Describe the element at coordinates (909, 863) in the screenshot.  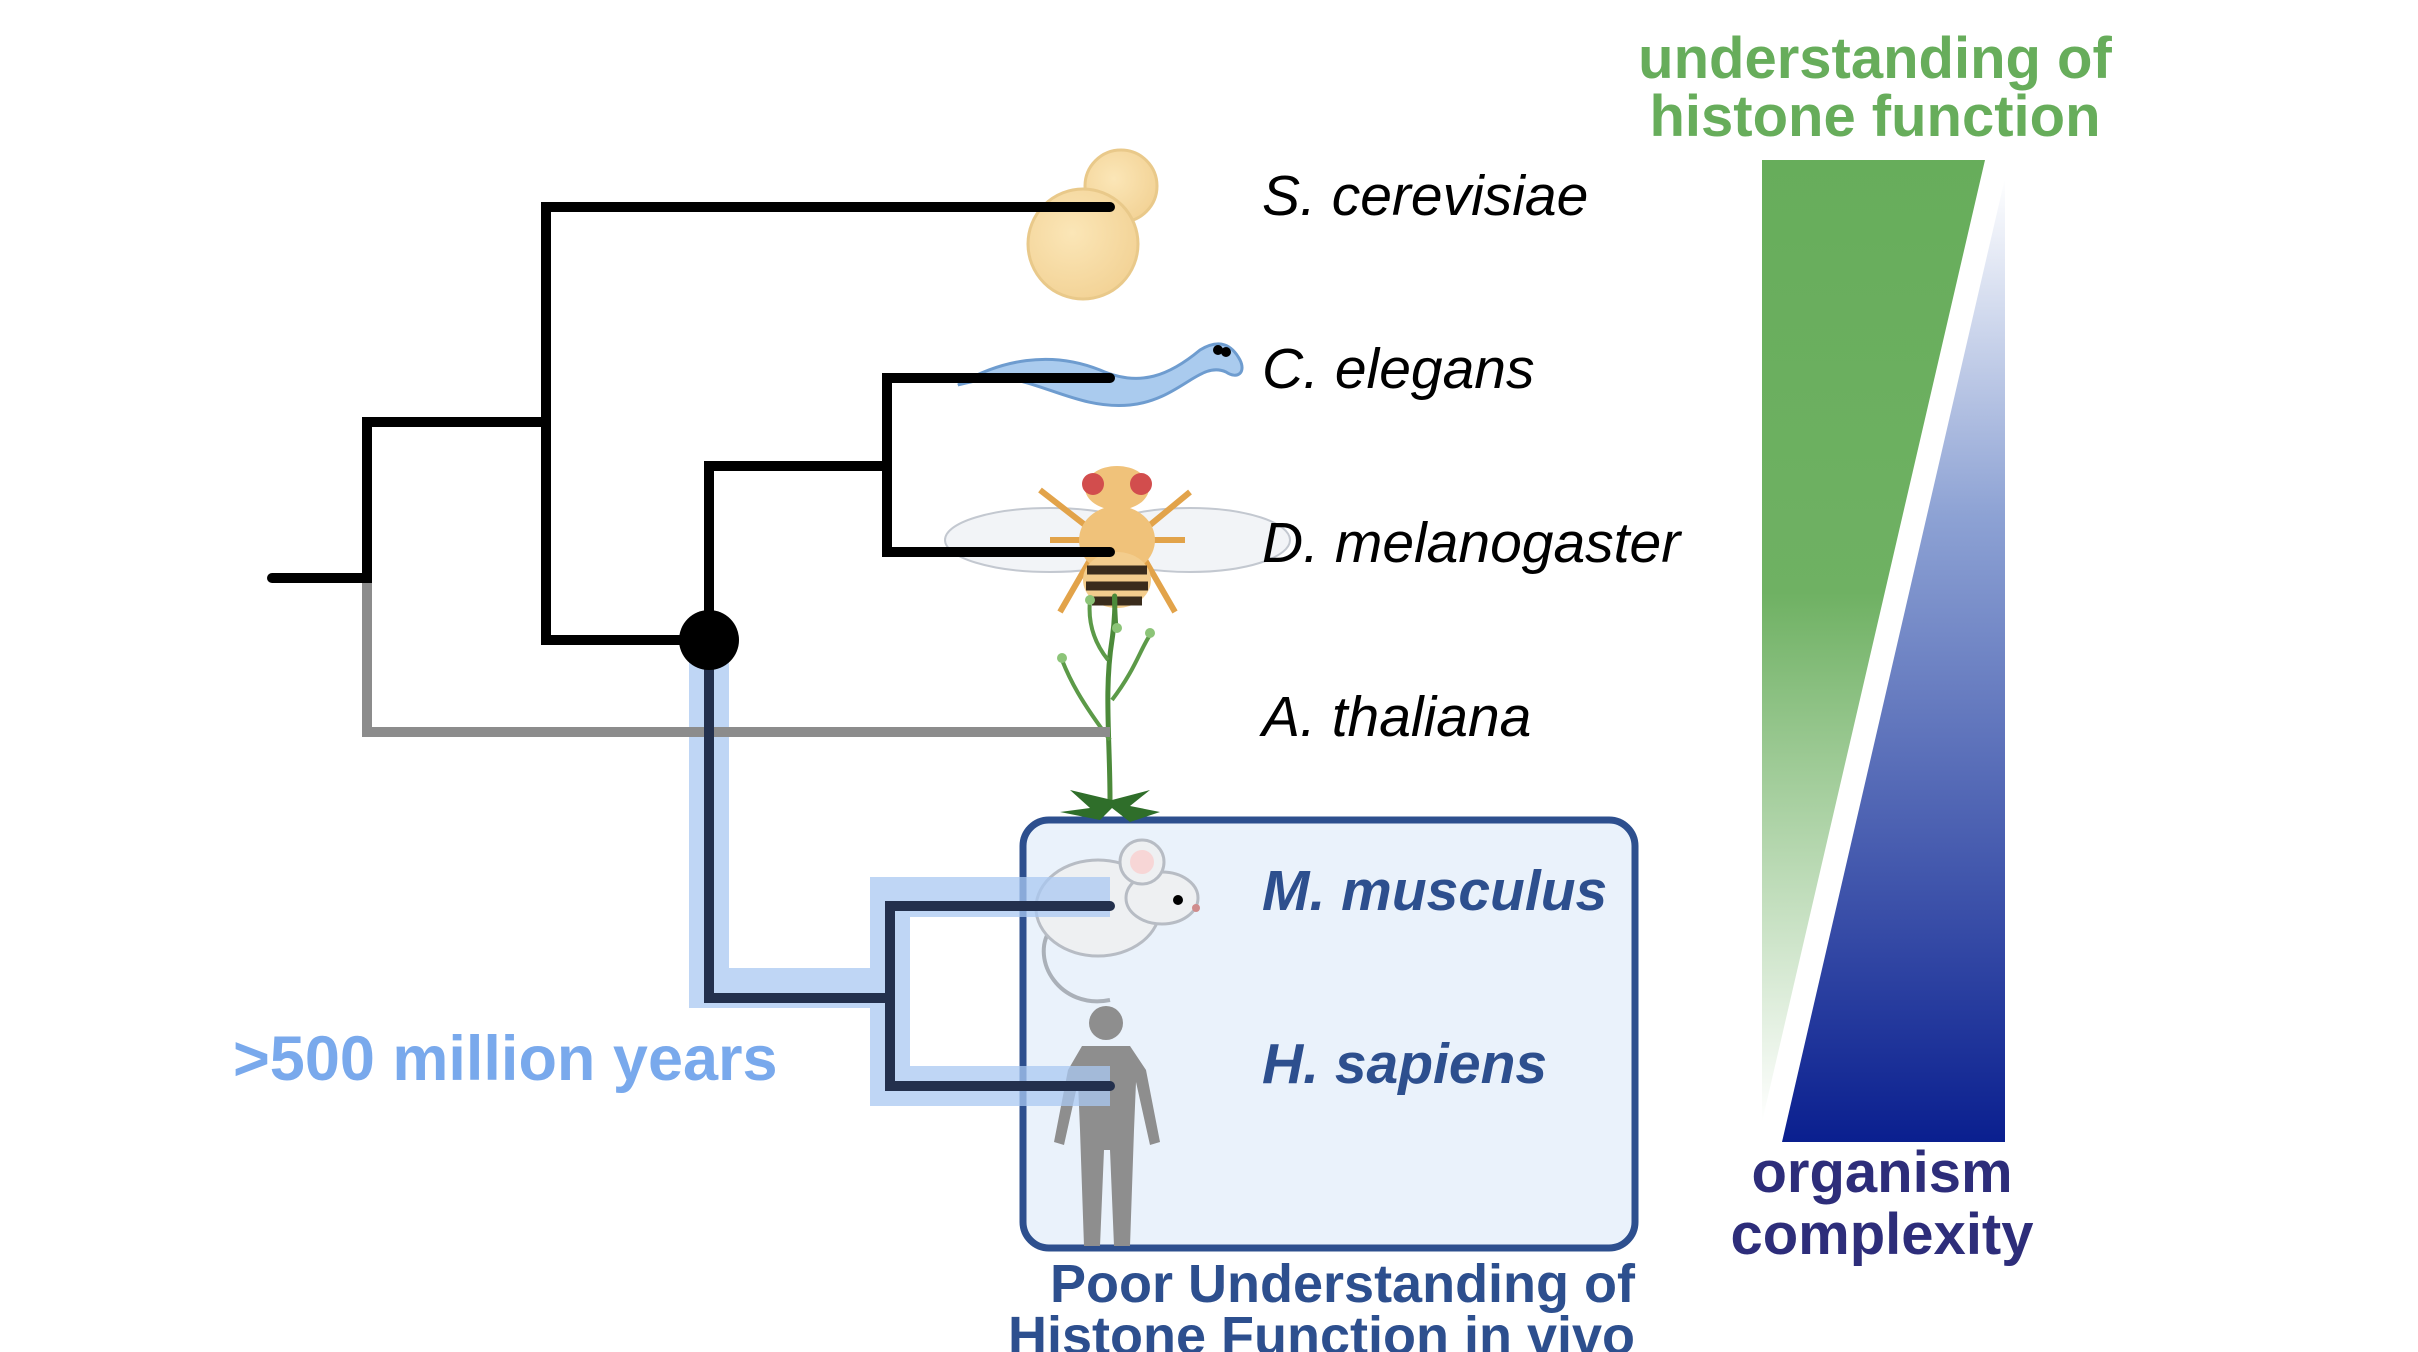
I see `mammal-branches` at that location.